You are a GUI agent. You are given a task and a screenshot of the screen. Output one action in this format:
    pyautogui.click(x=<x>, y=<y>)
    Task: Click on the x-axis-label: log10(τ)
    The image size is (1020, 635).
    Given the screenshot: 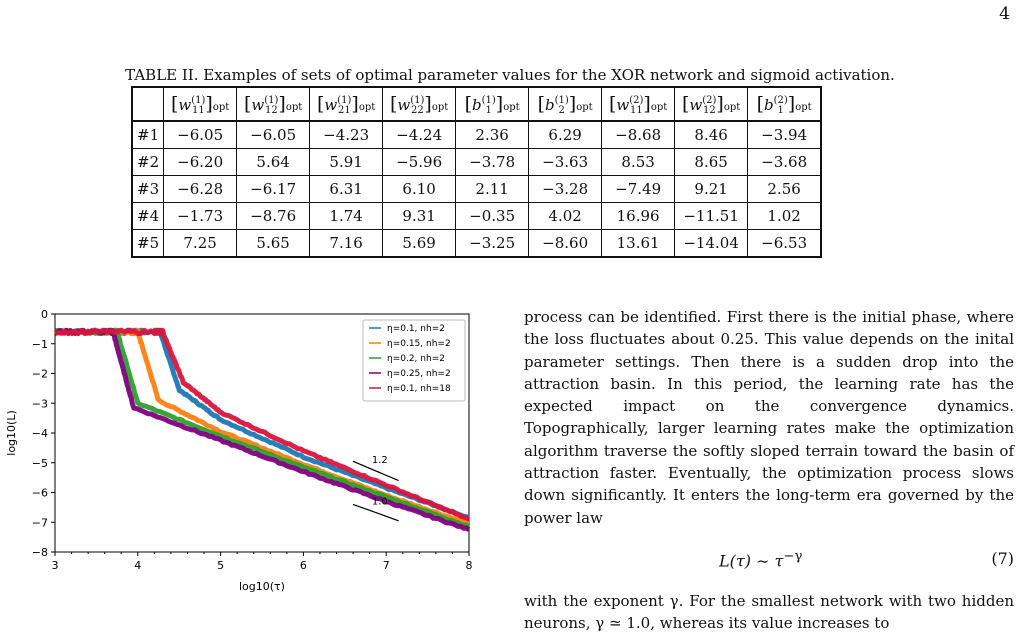 What is the action you would take?
    pyautogui.click(x=262, y=586)
    